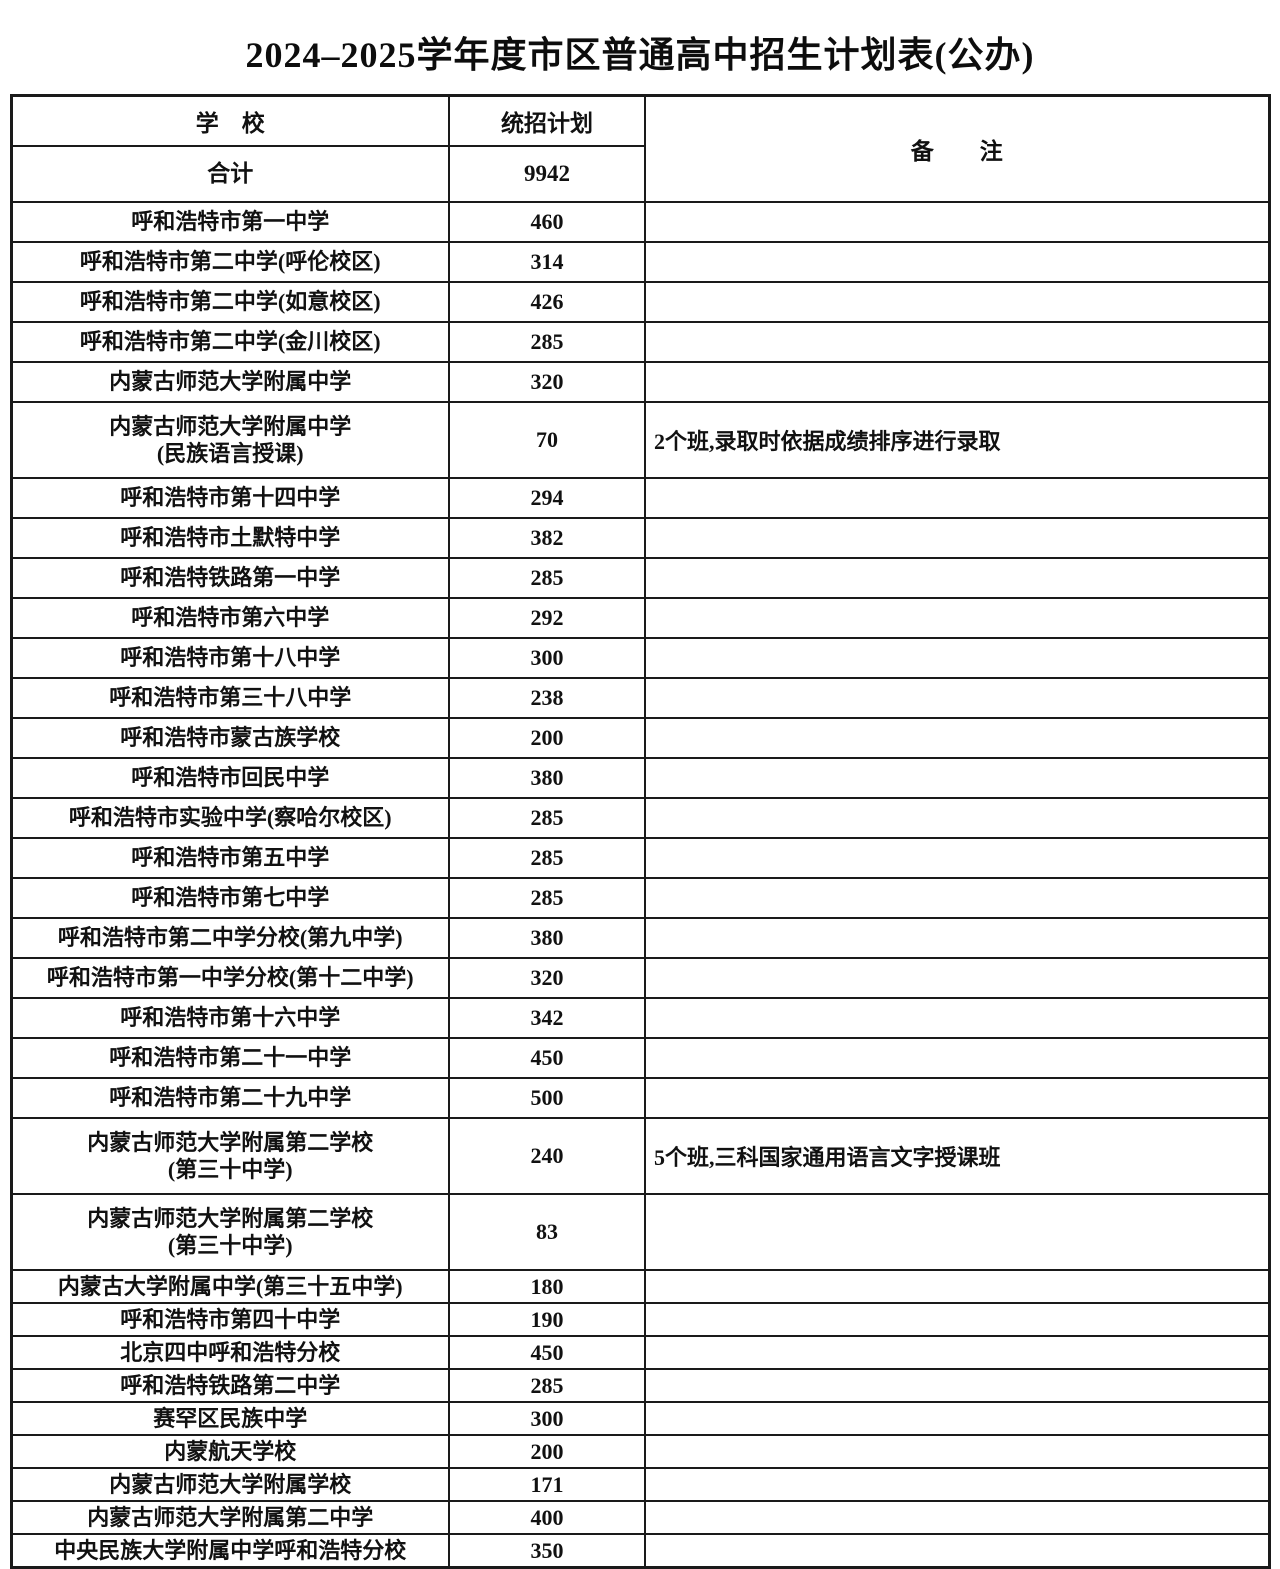 The height and width of the screenshot is (1569, 1280). What do you see at coordinates (230, 738) in the screenshot?
I see `school-cell: 呼和浩特市蒙古族学校` at bounding box center [230, 738].